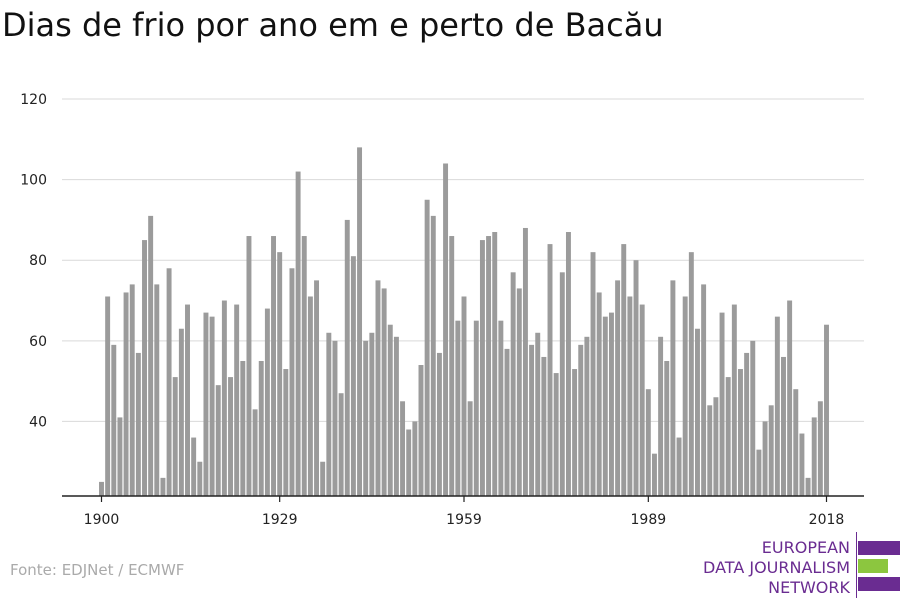 The width and height of the screenshot is (900, 600). Describe the element at coordinates (138, 424) in the screenshot. I see `bar-1906` at that location.